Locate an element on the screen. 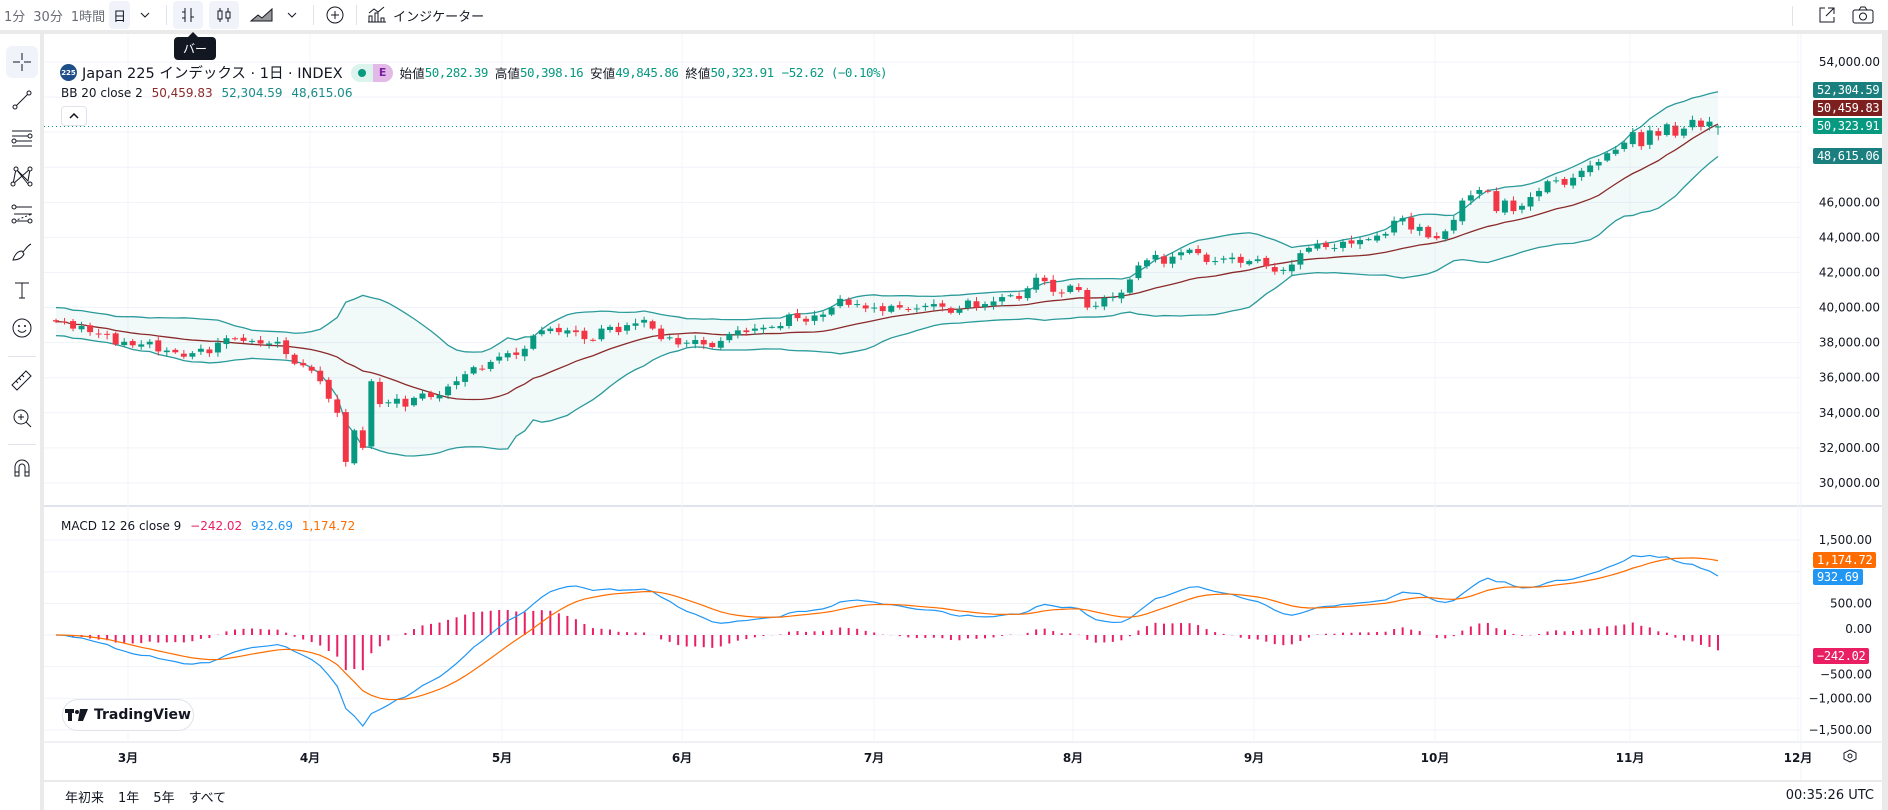 The height and width of the screenshot is (810, 1888). emoji-icon is located at coordinates (22, 328).